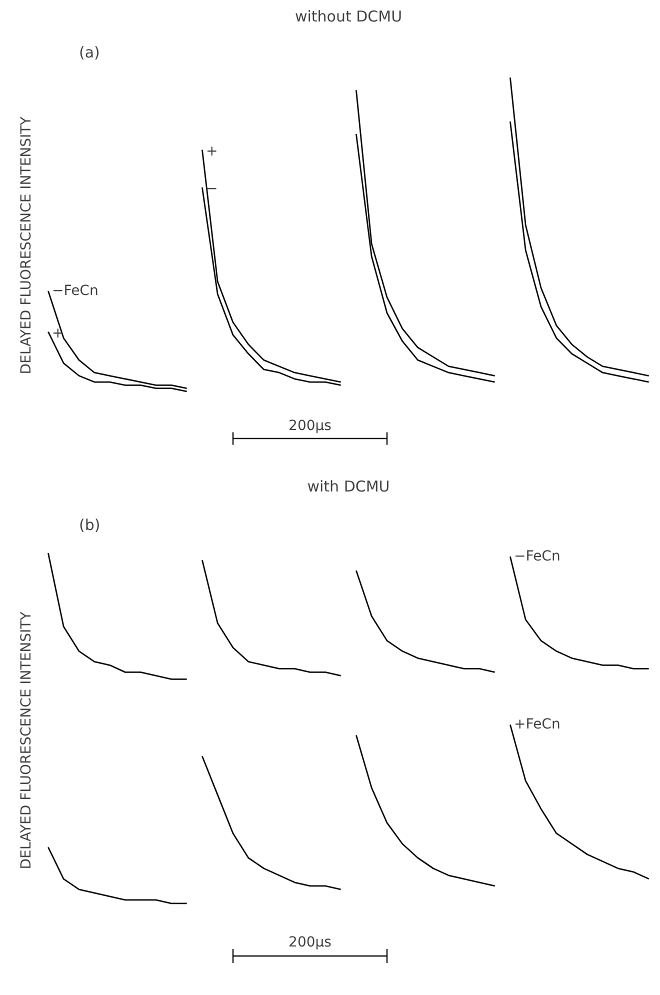  What do you see at coordinates (89, 52) in the screenshot?
I see `text: (a)` at bounding box center [89, 52].